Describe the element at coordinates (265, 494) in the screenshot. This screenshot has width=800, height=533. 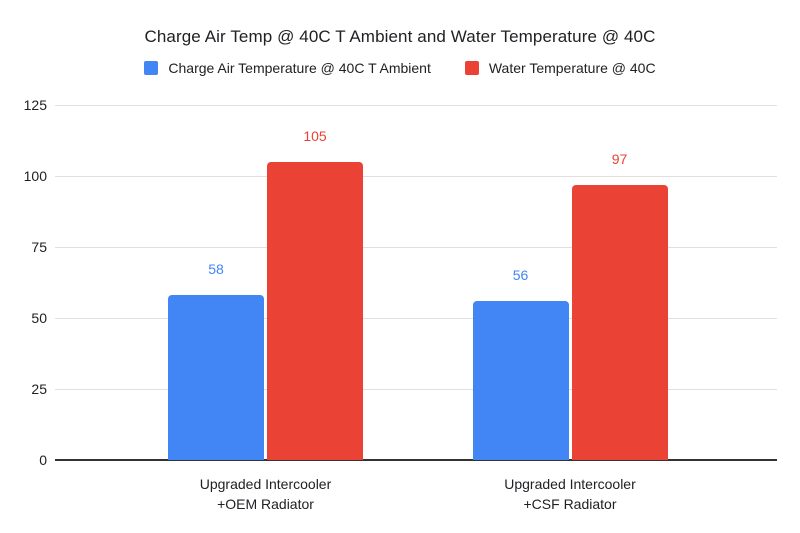
I see `category-label: Upgraded Intercooler +OEM Radiator` at that location.